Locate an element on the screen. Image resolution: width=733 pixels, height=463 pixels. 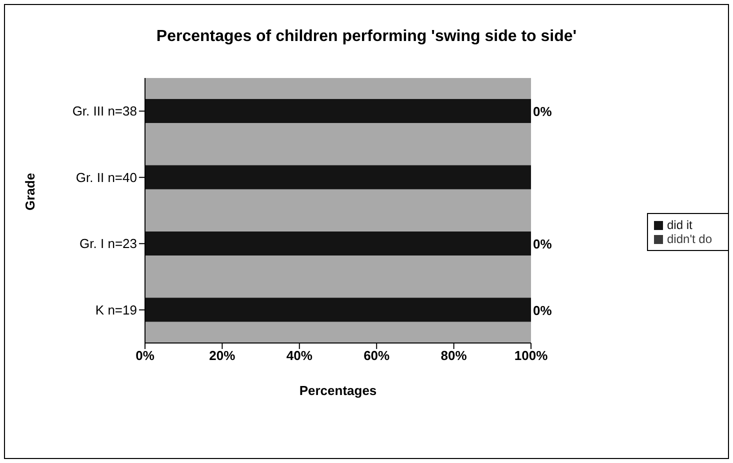
y-tick-label: Gr. I n=23 is located at coordinates (108, 244).